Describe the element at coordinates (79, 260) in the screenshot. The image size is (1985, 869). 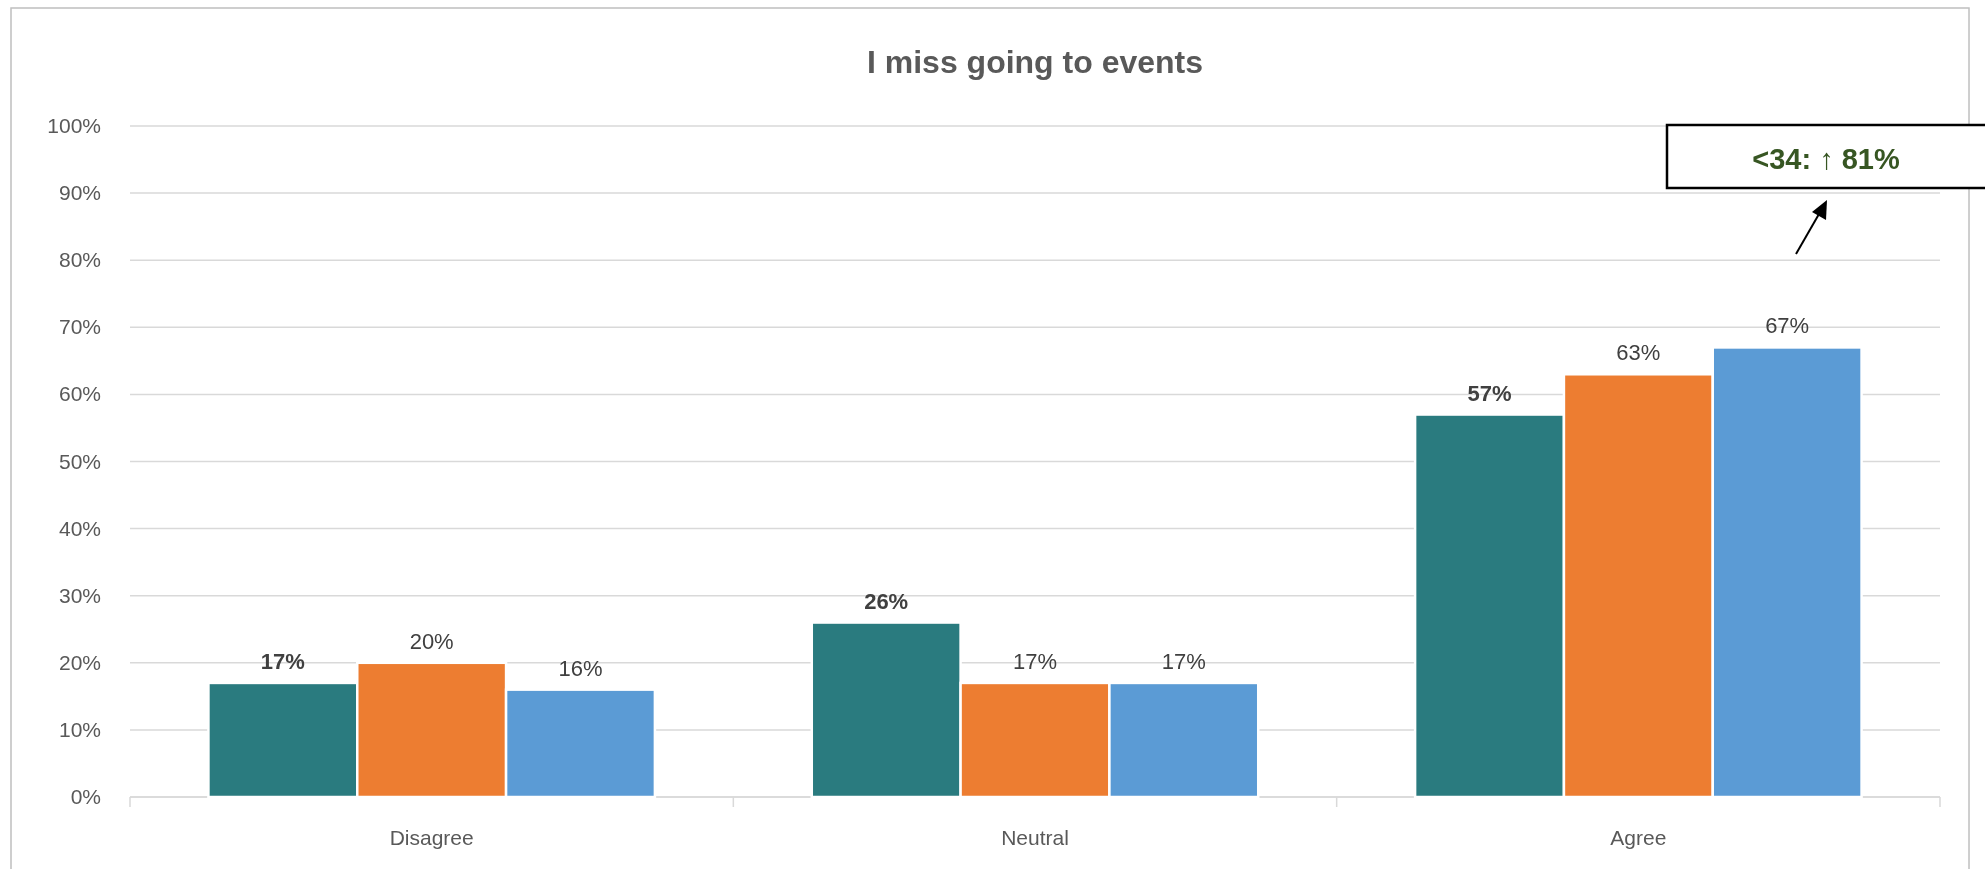
I see `y-tick-label: 80%` at that location.